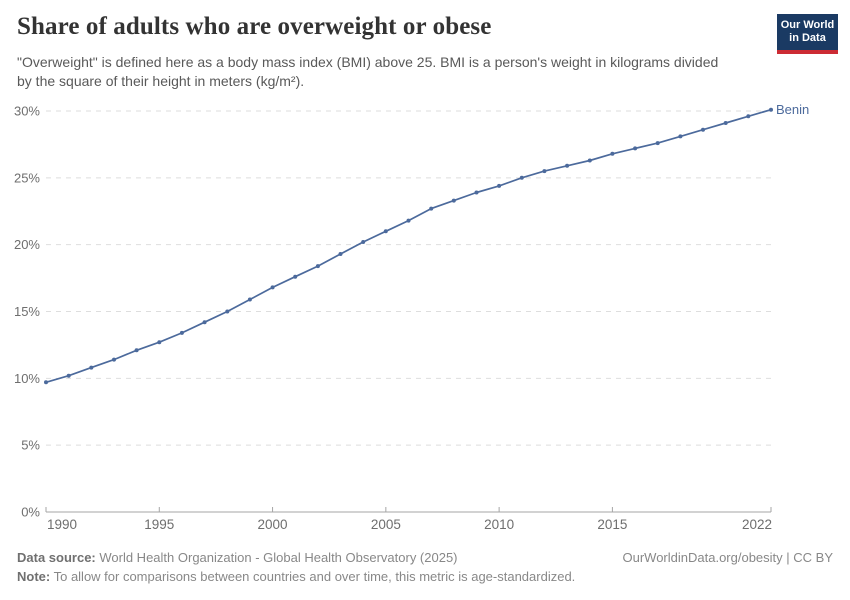  I want to click on y-axis-tick-label: 0%, so click(30, 512).